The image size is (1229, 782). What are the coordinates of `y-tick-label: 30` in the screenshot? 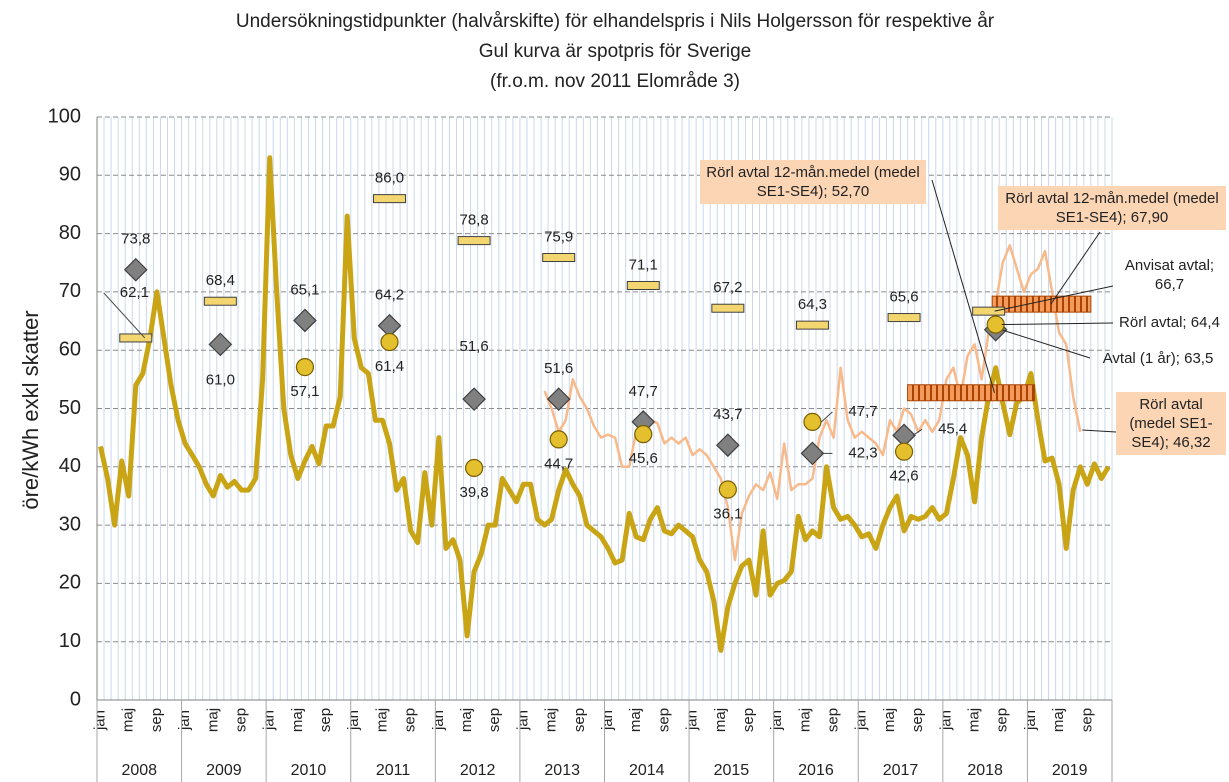 It's located at (70, 524).